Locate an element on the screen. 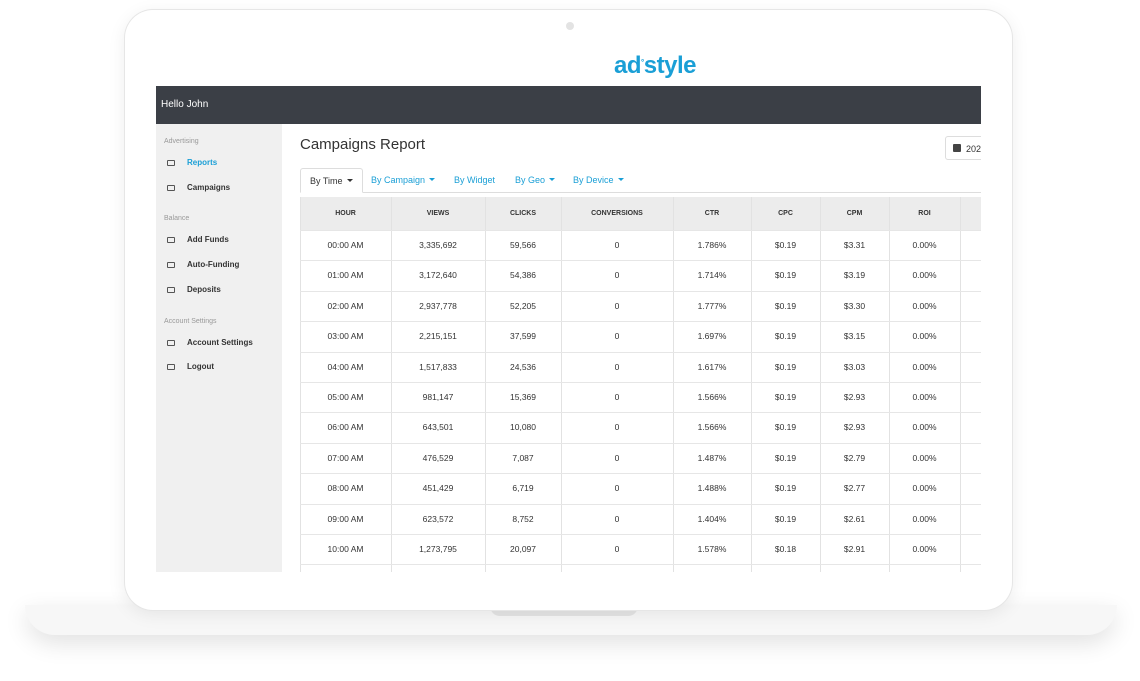 The height and width of the screenshot is (681, 1140). table-cell: $0.18 is located at coordinates (785, 549).